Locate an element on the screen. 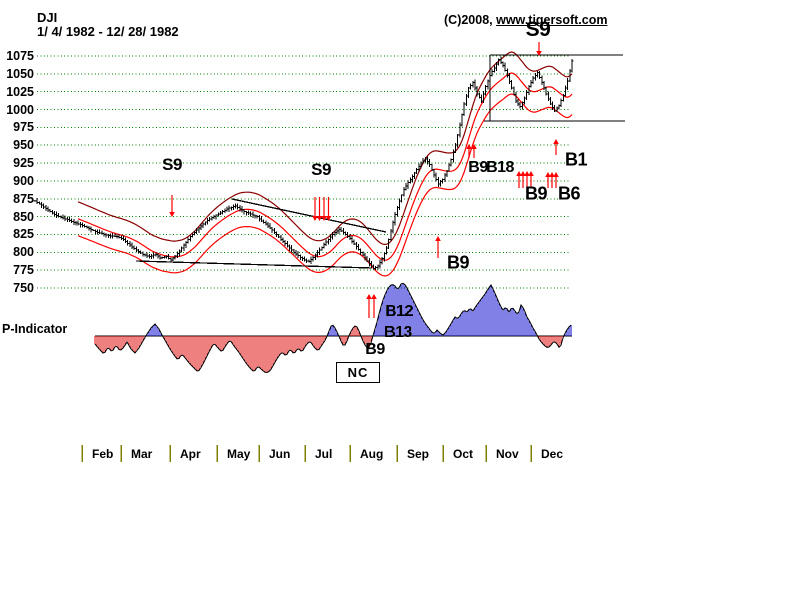 The width and height of the screenshot is (800, 600). signal-b9-indicator: B9 is located at coordinates (375, 349).